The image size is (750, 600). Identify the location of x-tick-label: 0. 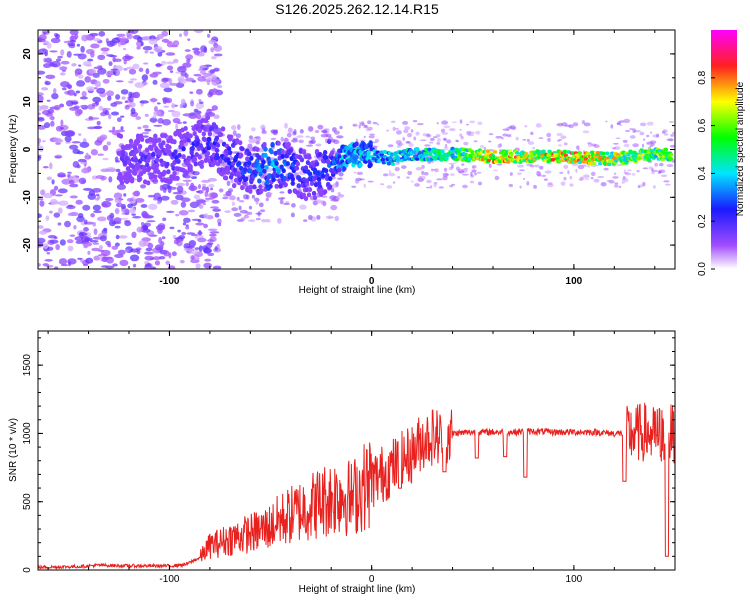
(372, 579).